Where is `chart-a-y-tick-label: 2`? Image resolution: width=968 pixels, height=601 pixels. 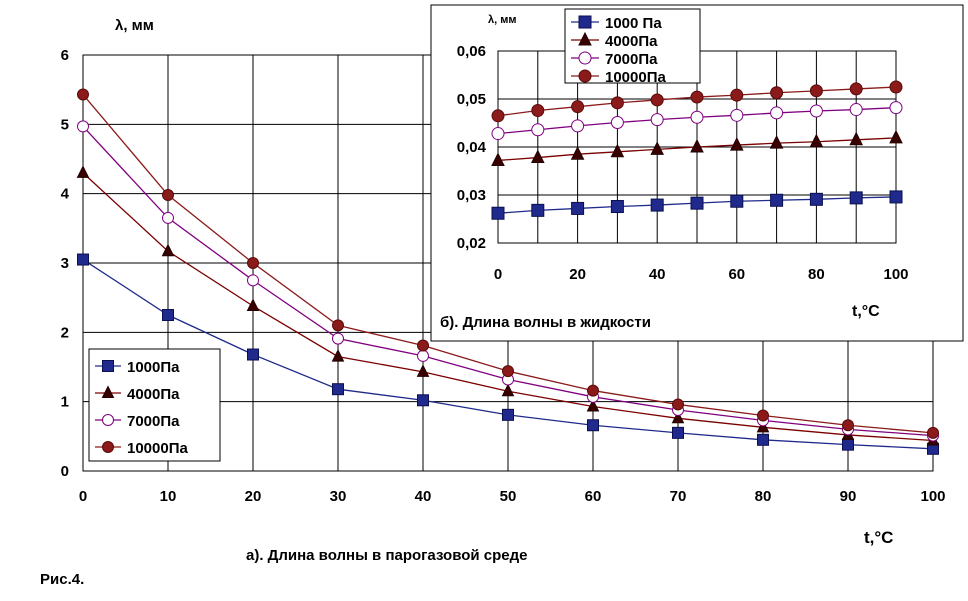
chart-a-y-tick-label: 2 is located at coordinates (65, 332).